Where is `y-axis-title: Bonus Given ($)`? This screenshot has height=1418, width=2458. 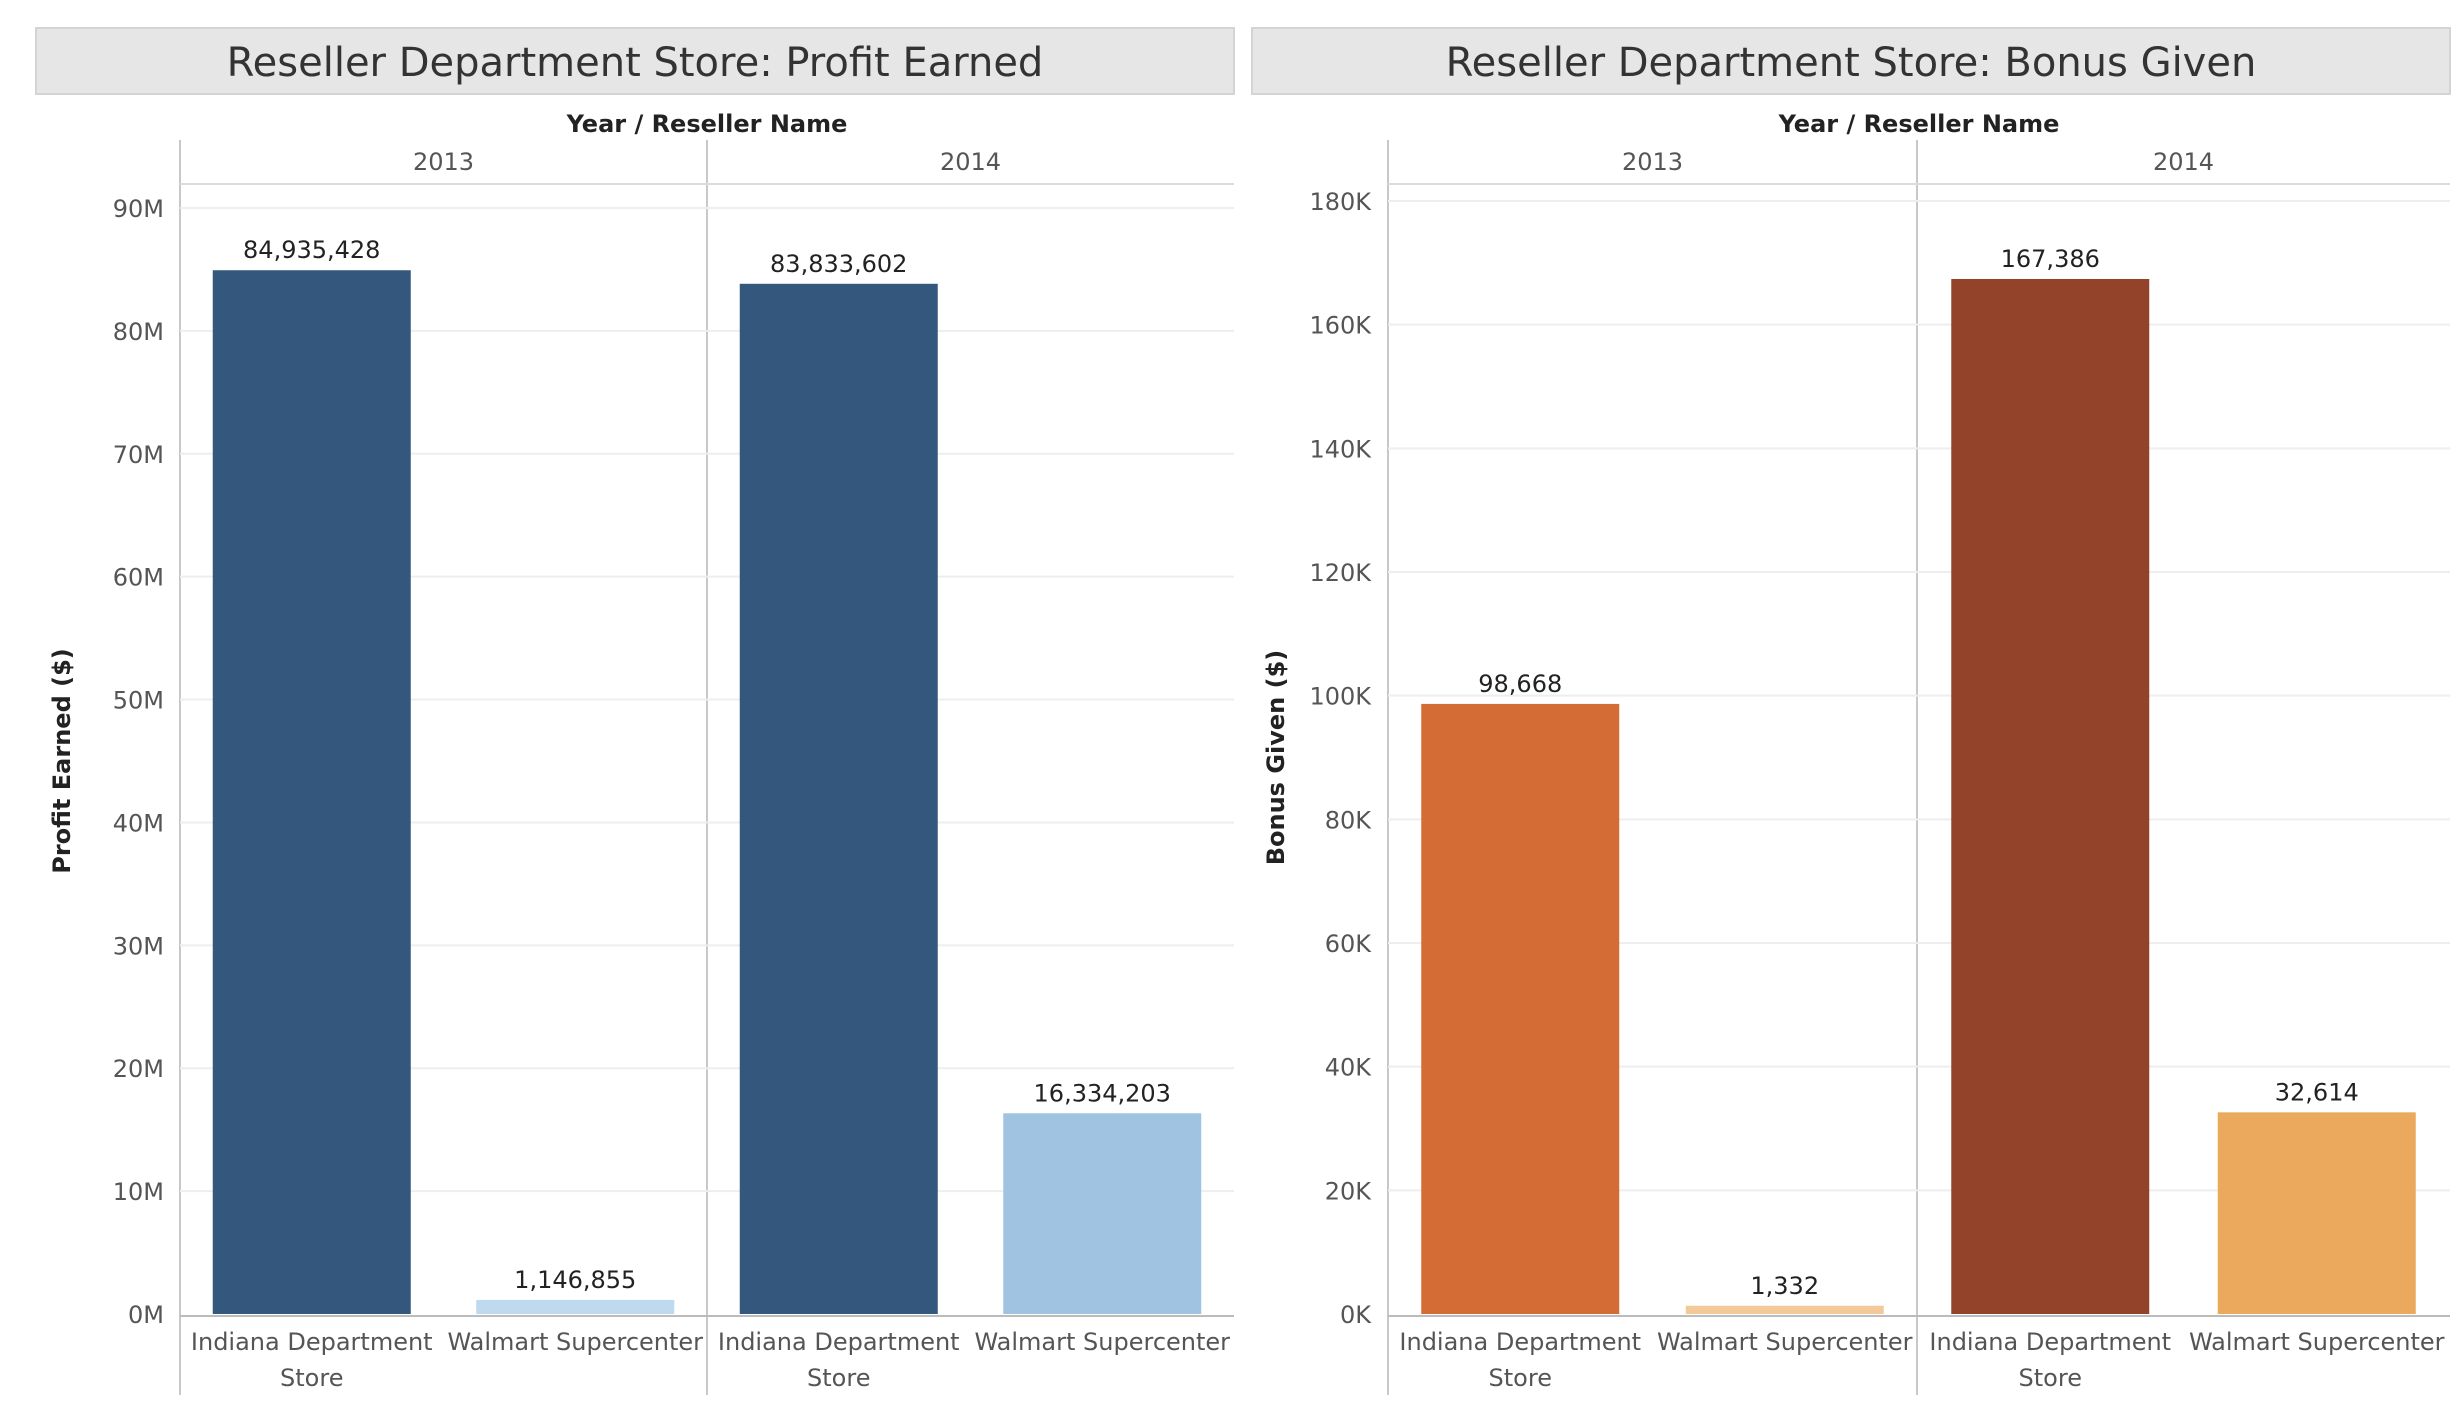 y-axis-title: Bonus Given ($) is located at coordinates (1276, 758).